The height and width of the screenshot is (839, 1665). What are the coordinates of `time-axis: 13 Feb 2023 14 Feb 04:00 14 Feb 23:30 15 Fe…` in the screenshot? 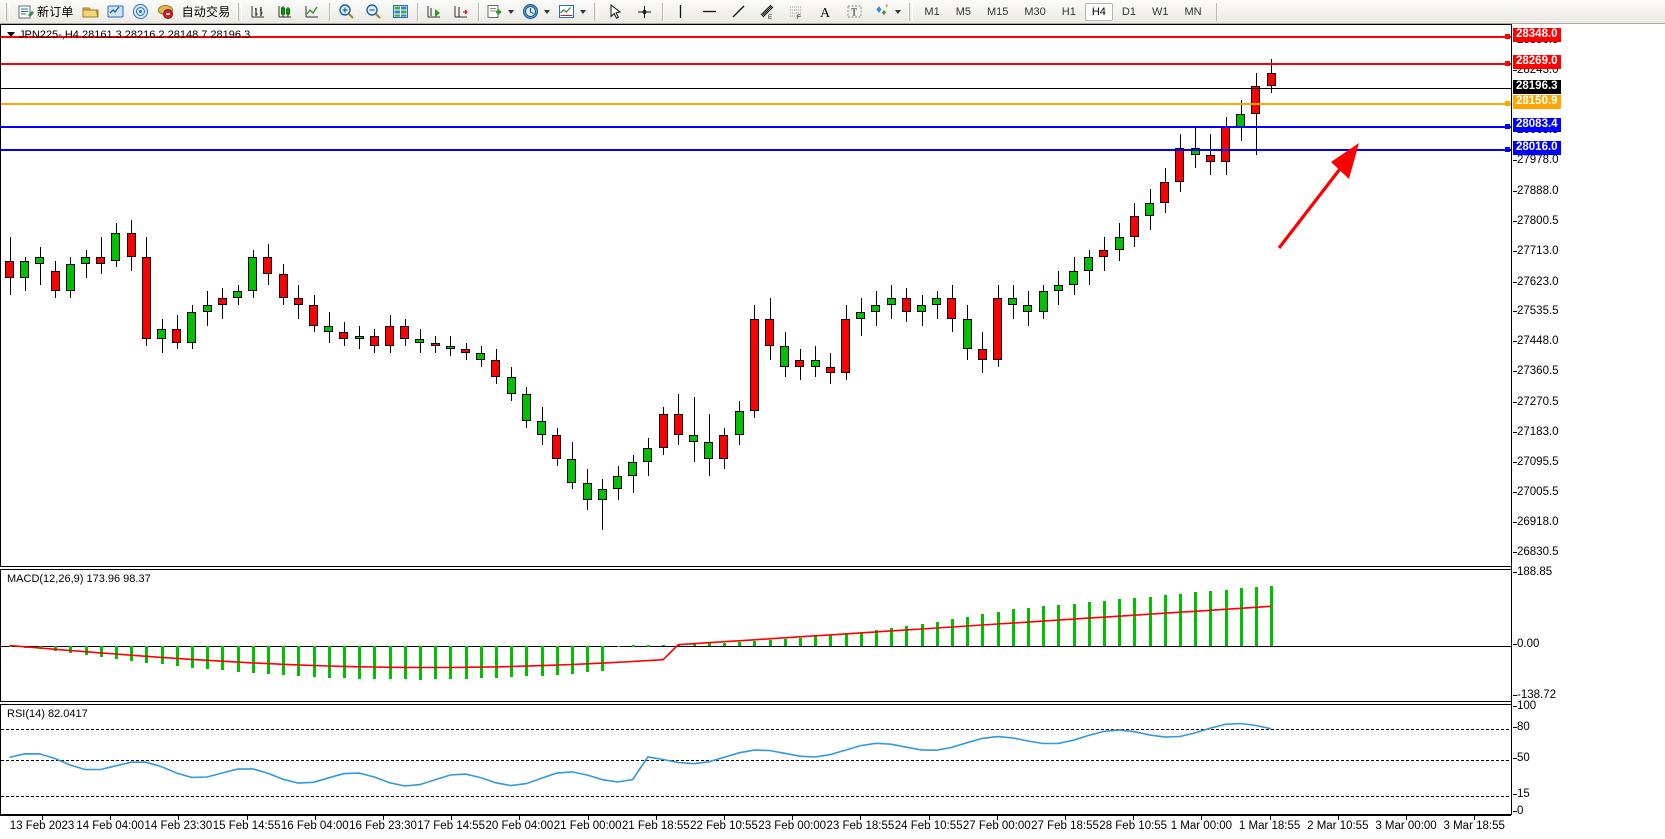 It's located at (755, 827).